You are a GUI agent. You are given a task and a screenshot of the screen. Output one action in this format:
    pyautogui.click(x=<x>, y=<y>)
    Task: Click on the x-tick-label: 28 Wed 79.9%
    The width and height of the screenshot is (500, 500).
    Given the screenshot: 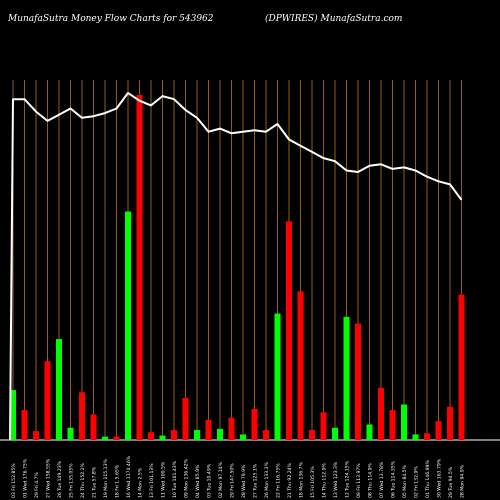 What is the action you would take?
    pyautogui.click(x=244, y=481)
    